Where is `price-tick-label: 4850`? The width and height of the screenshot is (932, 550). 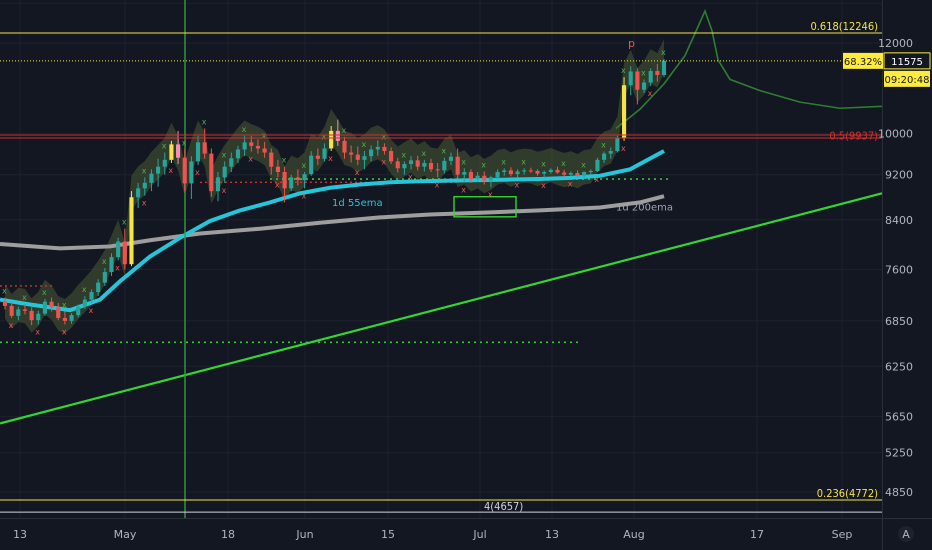 price-tick-label: 4850 is located at coordinates (899, 492).